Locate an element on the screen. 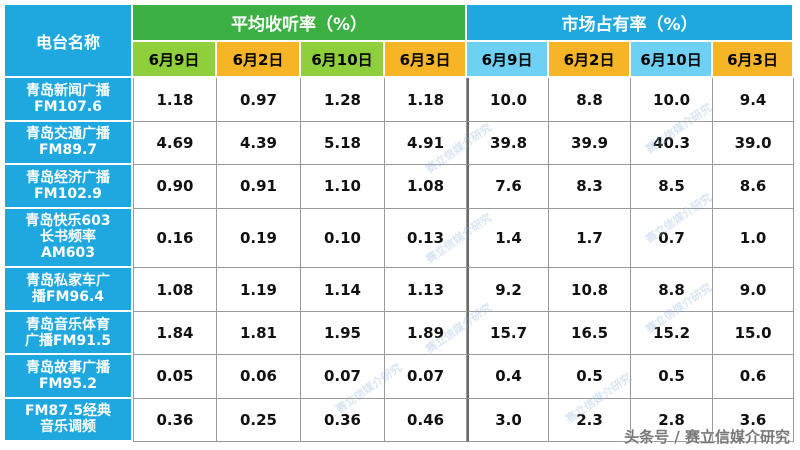 Image resolution: width=800 pixels, height=450 pixels. avg-rating-cell: 0.90 is located at coordinates (175, 187).